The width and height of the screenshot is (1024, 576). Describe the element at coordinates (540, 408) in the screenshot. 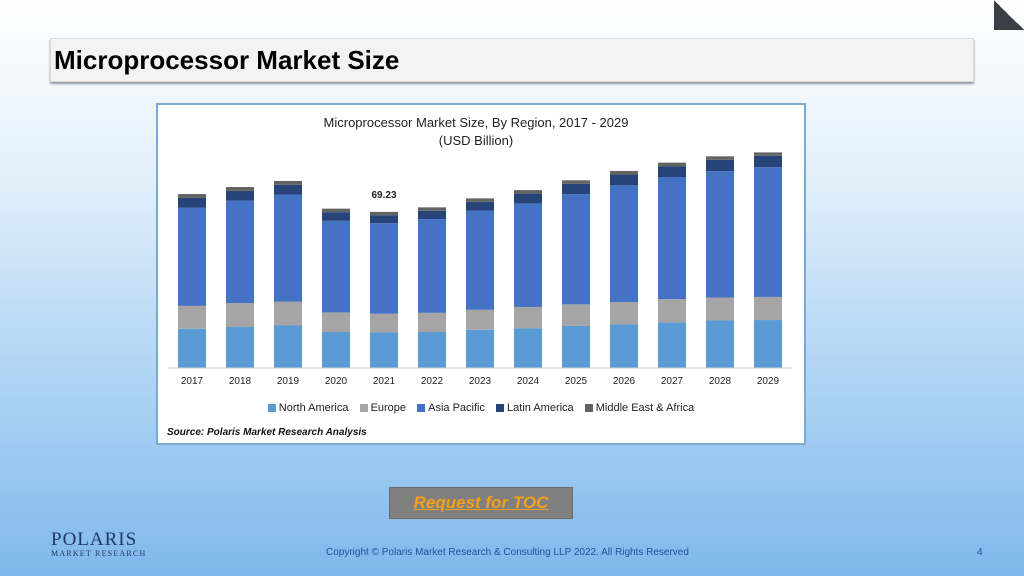

I see `legend-label: Latin America` at that location.